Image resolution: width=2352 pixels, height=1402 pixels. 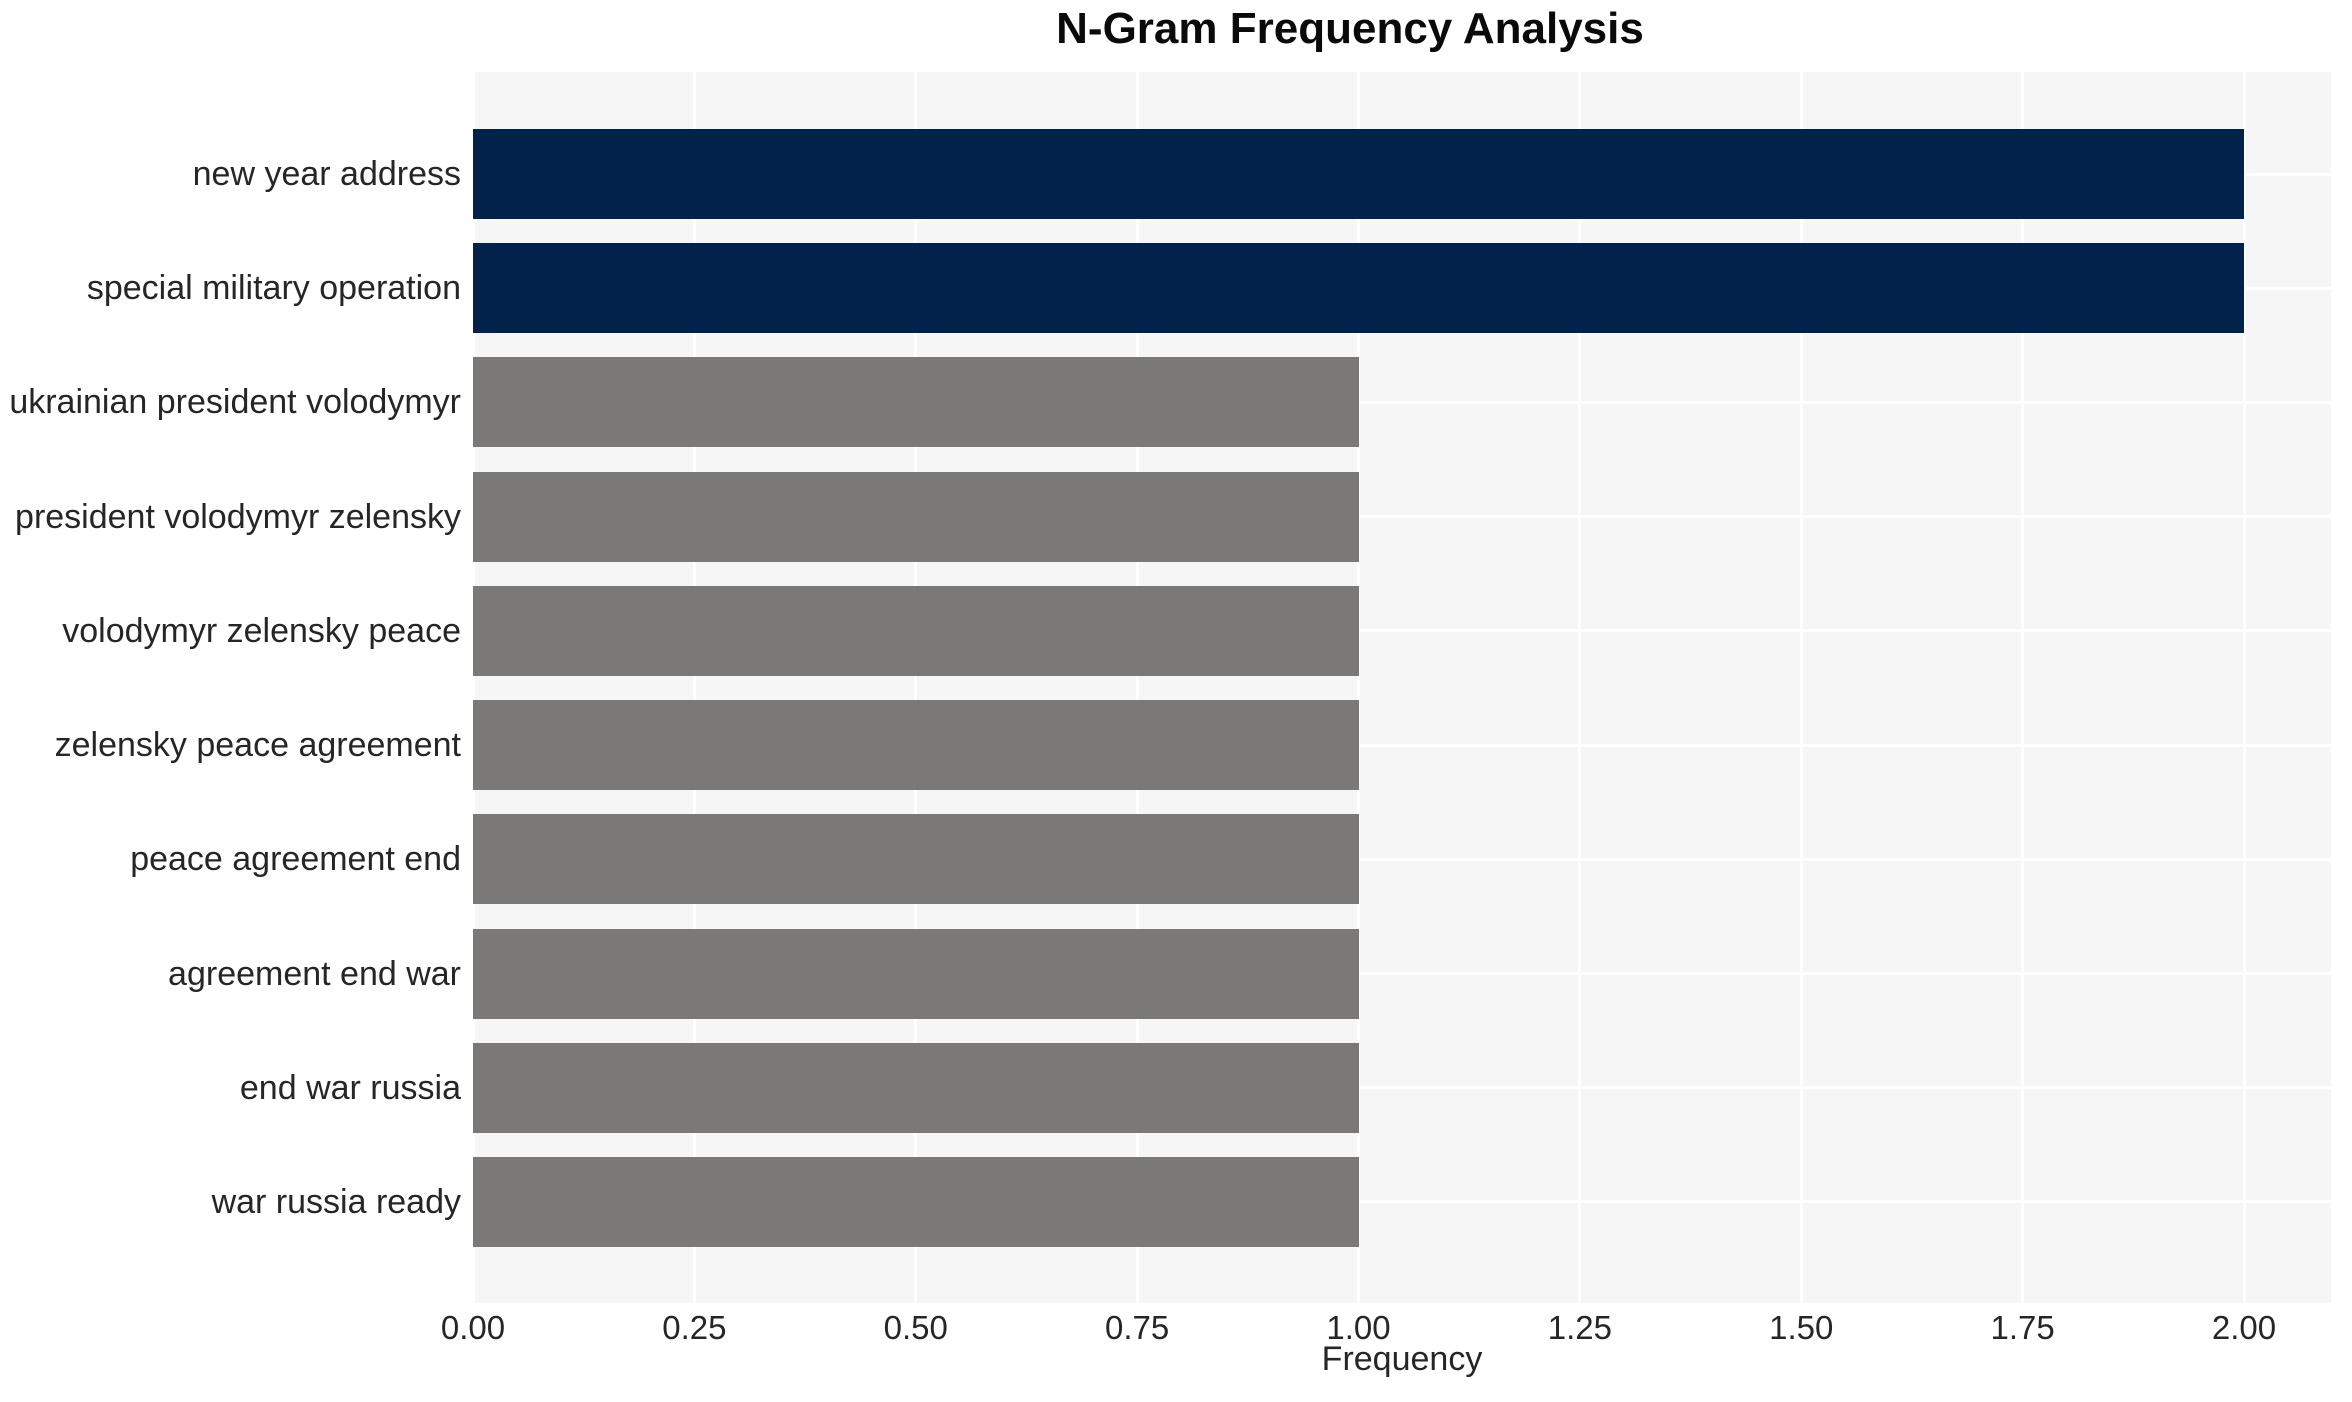 I want to click on x-tick-label: 0.00, so click(x=473, y=1327).